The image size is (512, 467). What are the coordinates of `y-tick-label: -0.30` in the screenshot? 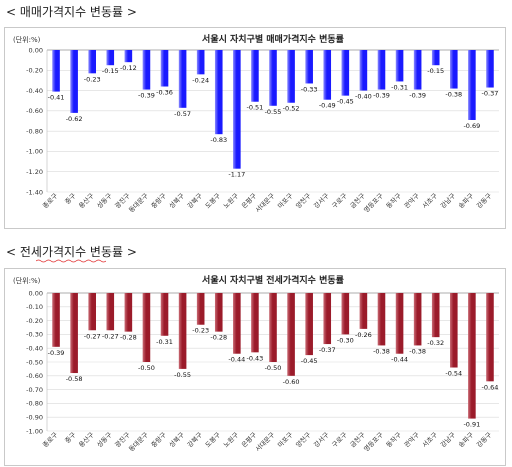 It's located at (34, 335).